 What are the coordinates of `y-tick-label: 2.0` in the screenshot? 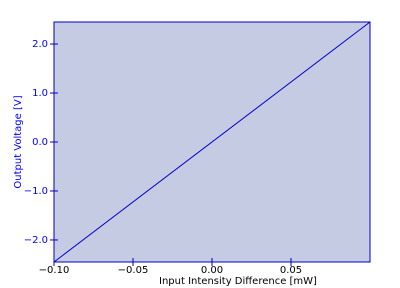 It's located at (40, 44).